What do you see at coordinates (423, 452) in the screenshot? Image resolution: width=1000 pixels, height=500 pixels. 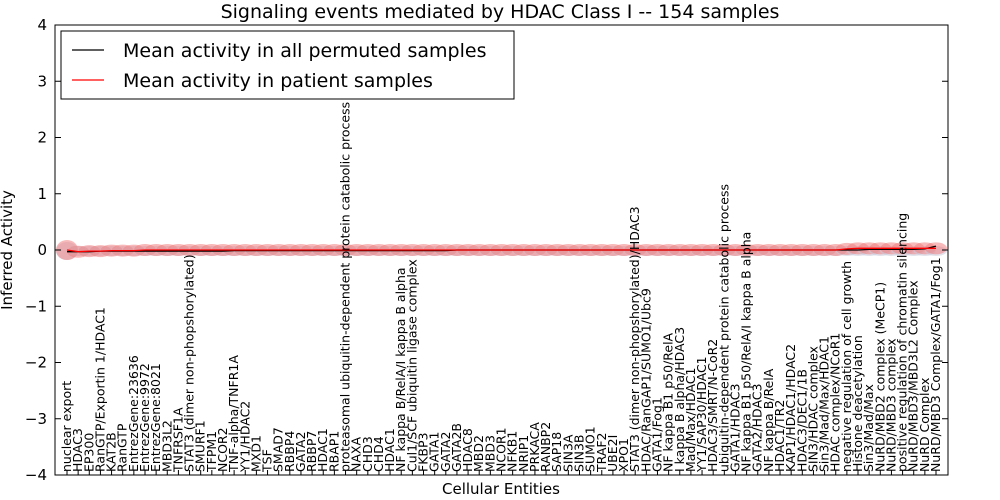 I see `x-tick-label: FKBP3` at bounding box center [423, 452].